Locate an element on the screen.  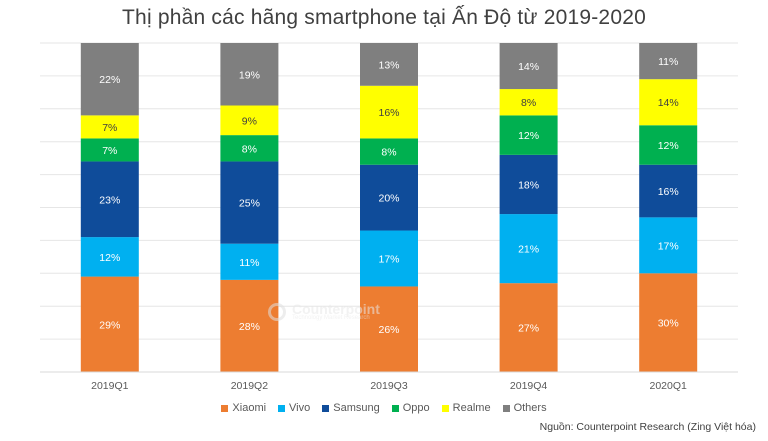
bar-segment-others-2019q3 is located at coordinates (389, 64).